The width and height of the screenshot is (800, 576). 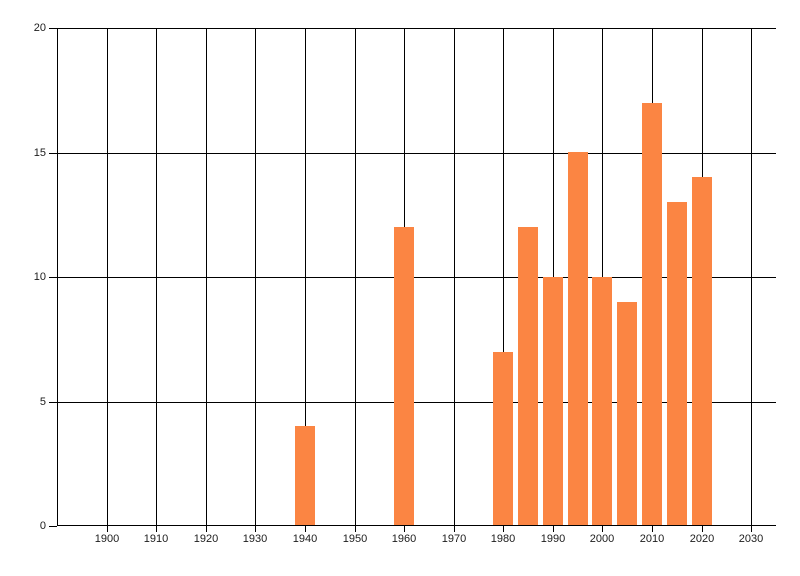 What do you see at coordinates (602, 539) in the screenshot?
I see `x-tick-label: 2000` at bounding box center [602, 539].